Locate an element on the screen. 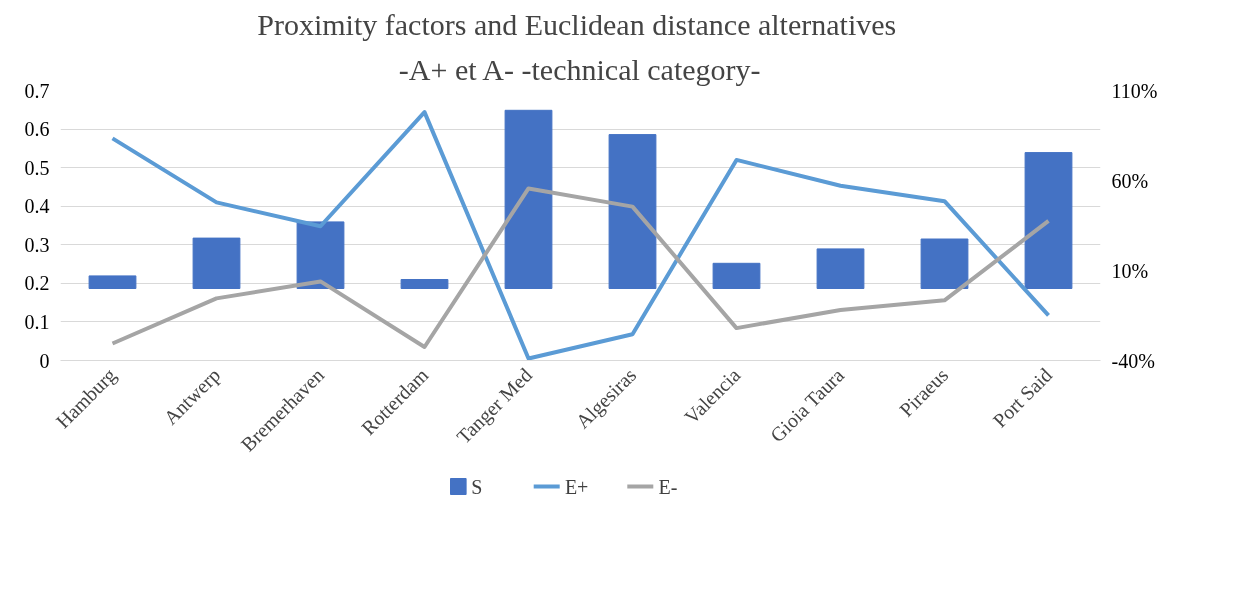  legend-label: S is located at coordinates (477, 486).